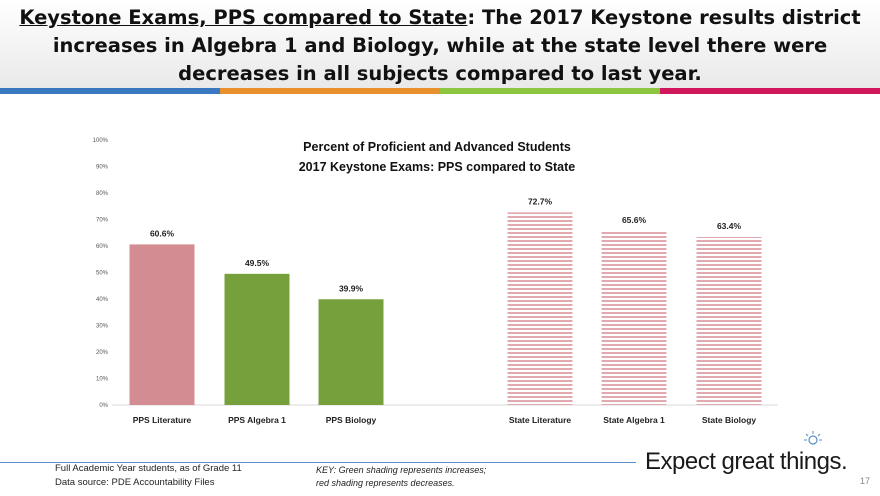 The height and width of the screenshot is (496, 880). What do you see at coordinates (101, 141) in the screenshot?
I see `y-tick-label: 100%` at bounding box center [101, 141].